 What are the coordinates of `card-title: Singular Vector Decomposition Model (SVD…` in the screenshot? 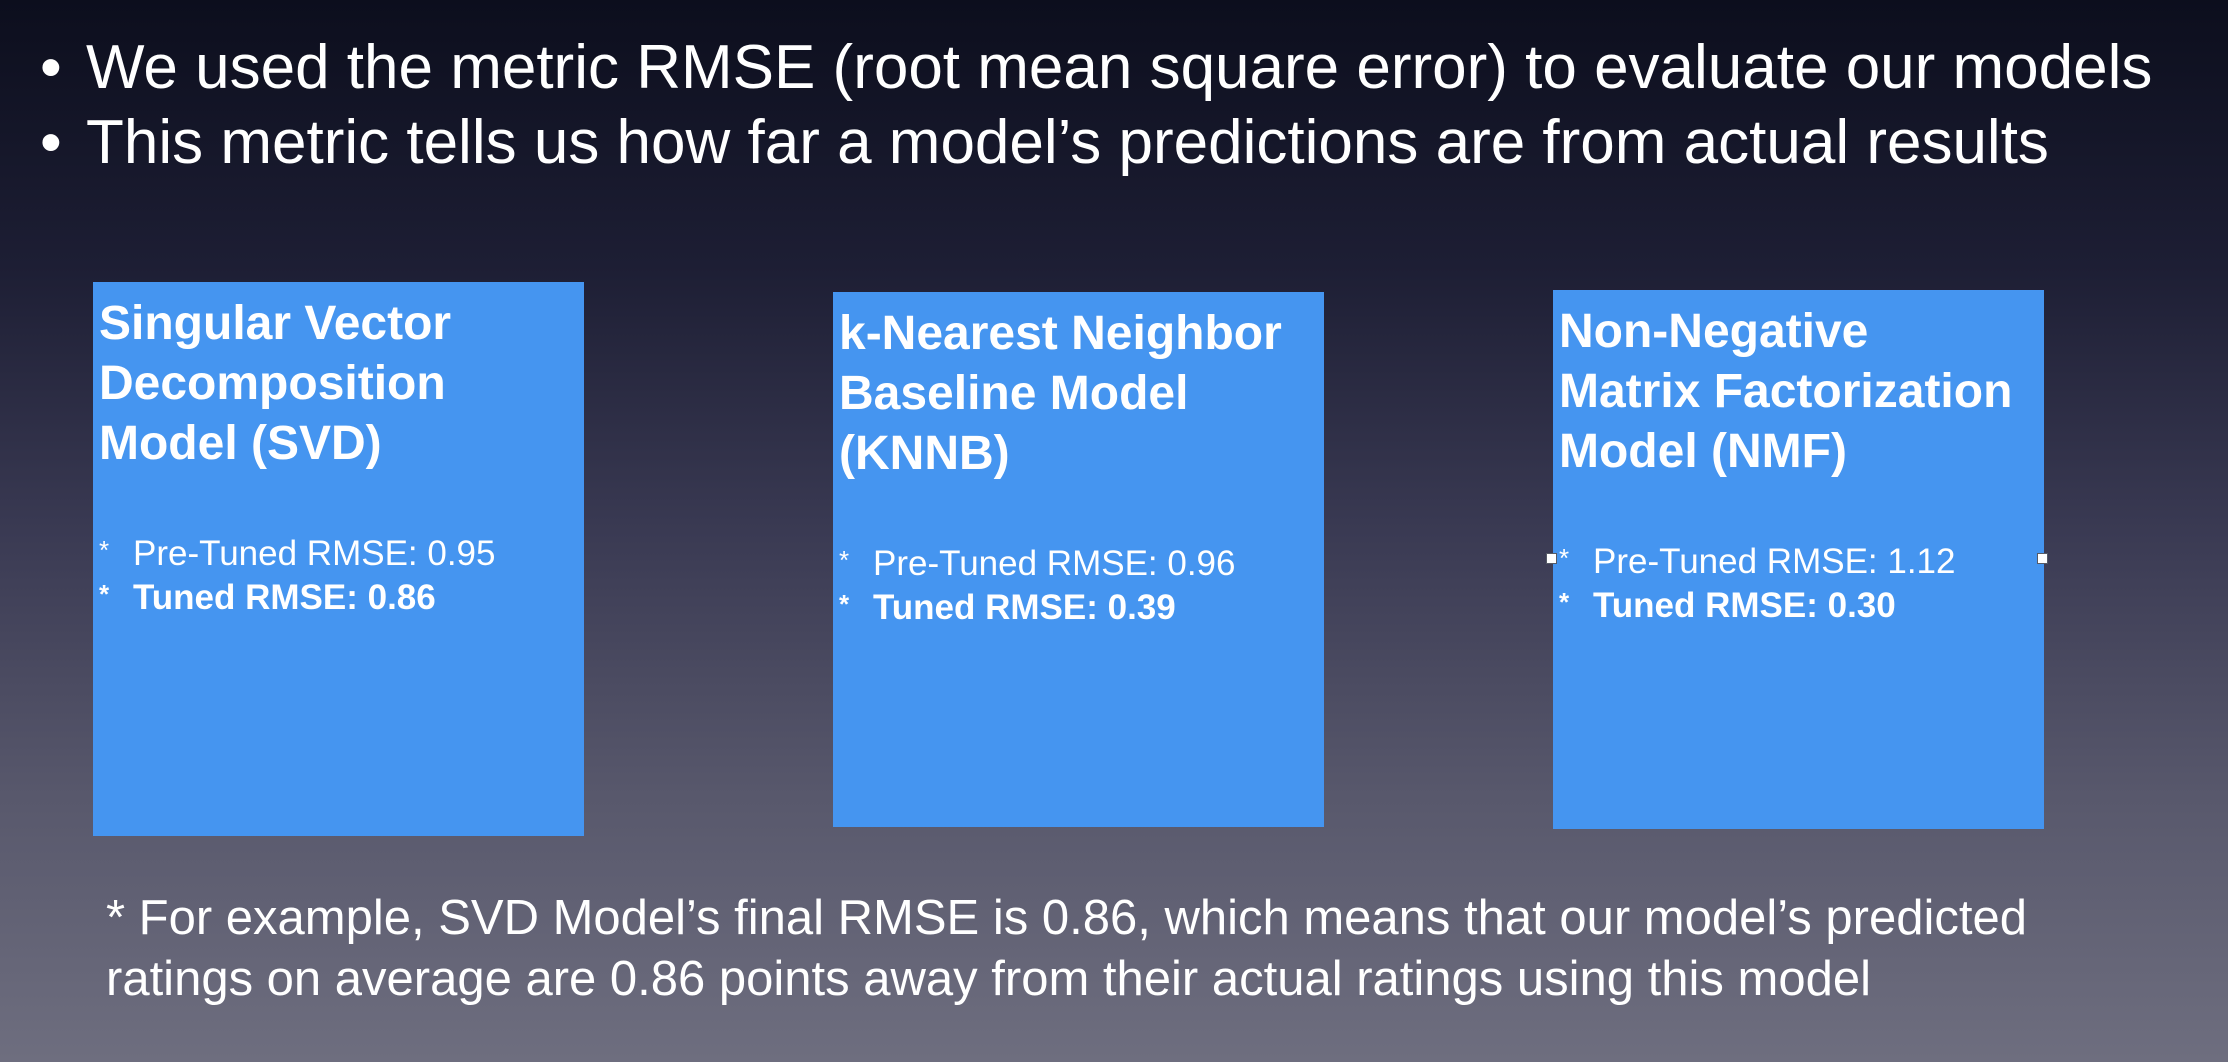 It's located at (338, 384).